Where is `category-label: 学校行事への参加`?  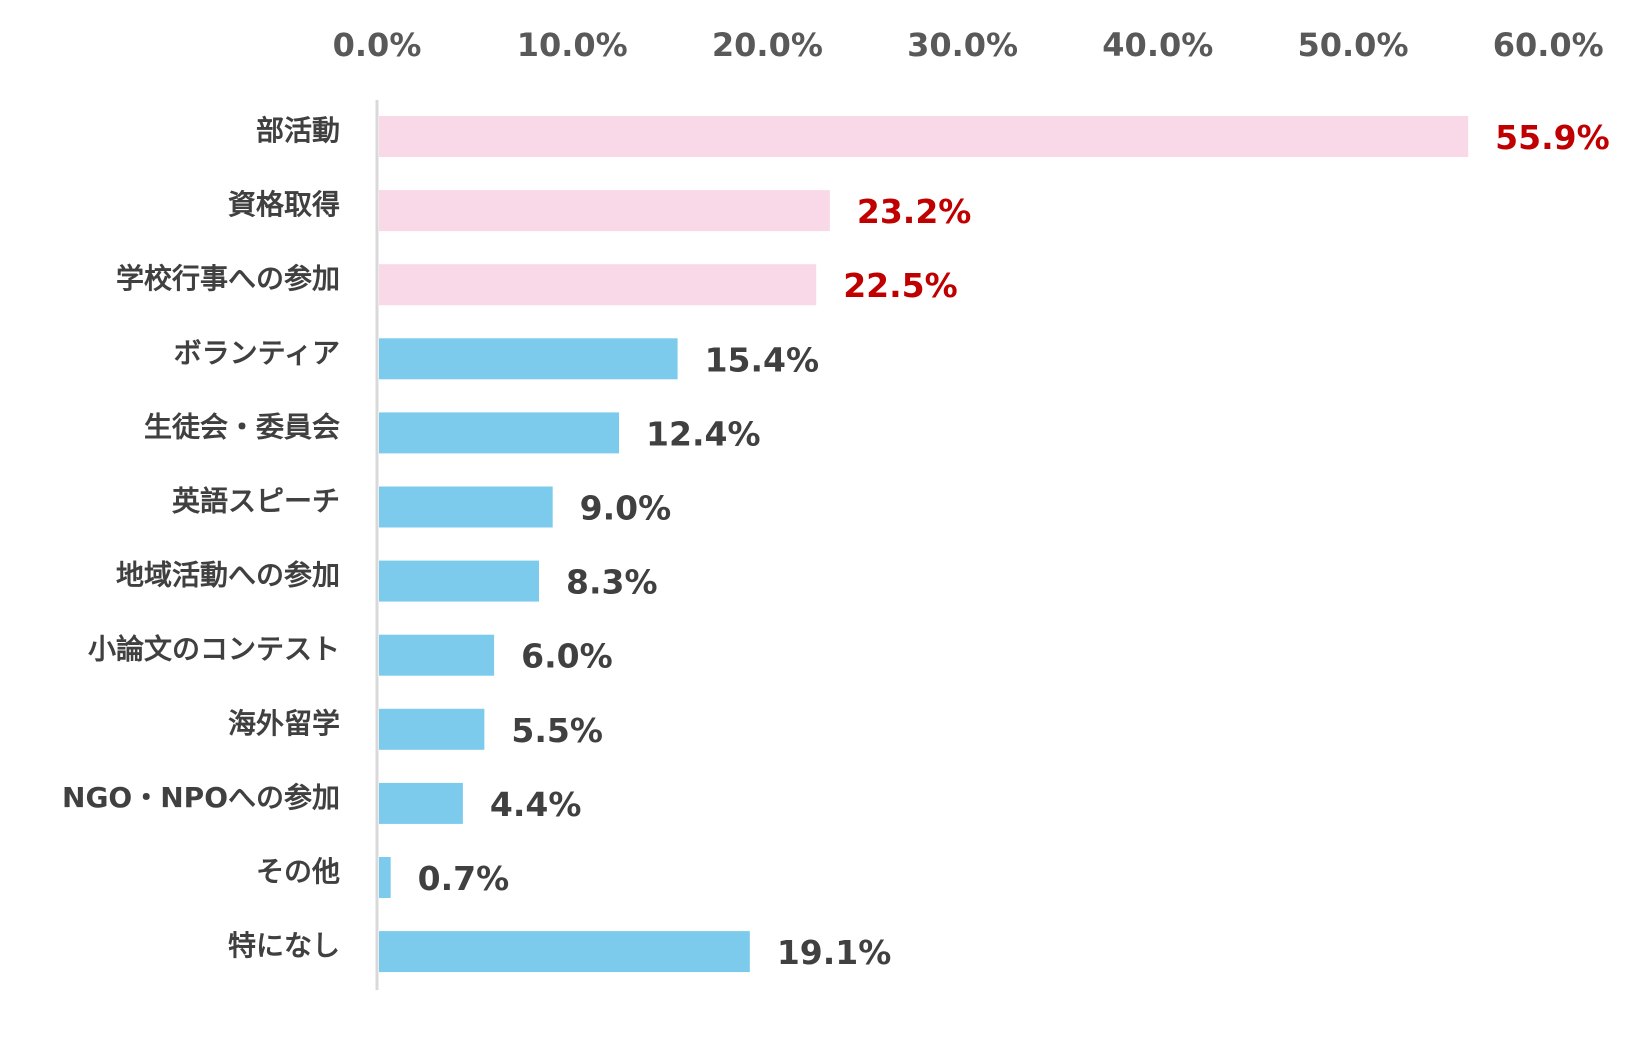 category-label: 学校行事への参加 is located at coordinates (228, 278).